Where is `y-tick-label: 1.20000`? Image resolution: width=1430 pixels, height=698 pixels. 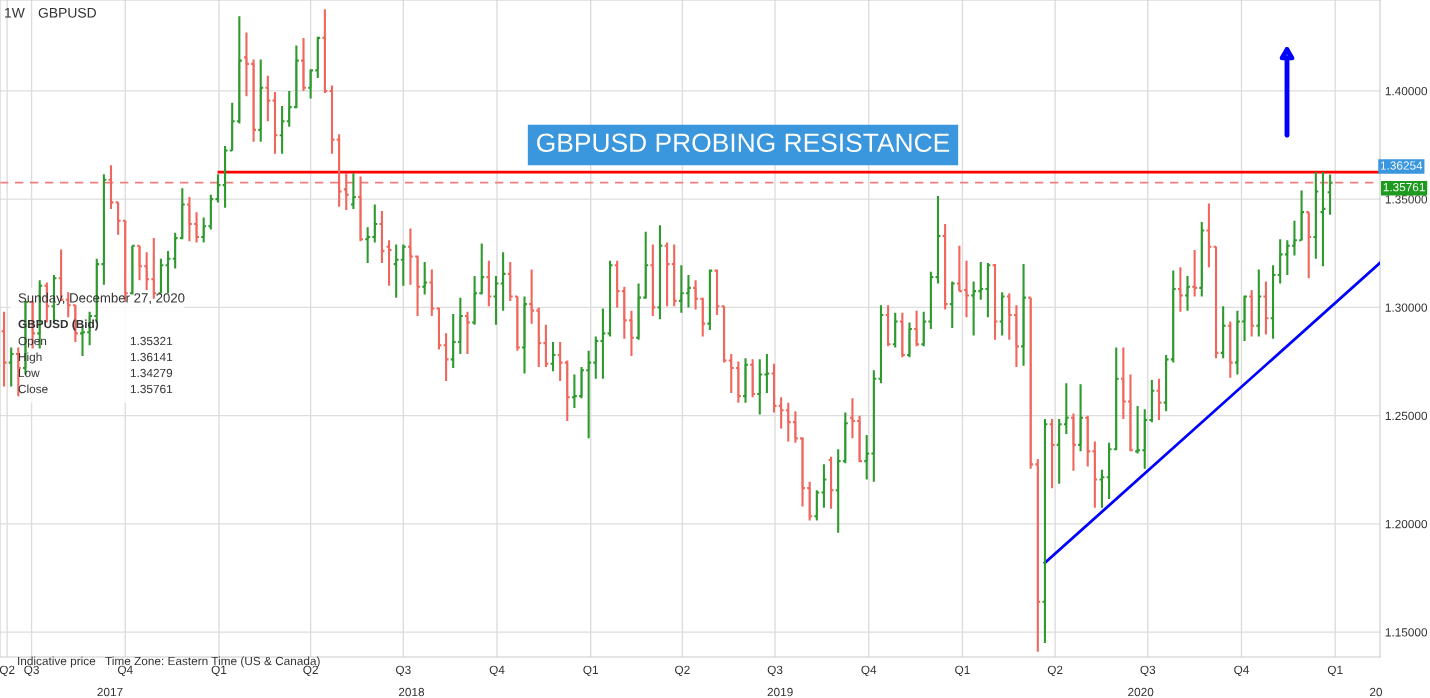
y-tick-label: 1.20000 is located at coordinates (1406, 524).